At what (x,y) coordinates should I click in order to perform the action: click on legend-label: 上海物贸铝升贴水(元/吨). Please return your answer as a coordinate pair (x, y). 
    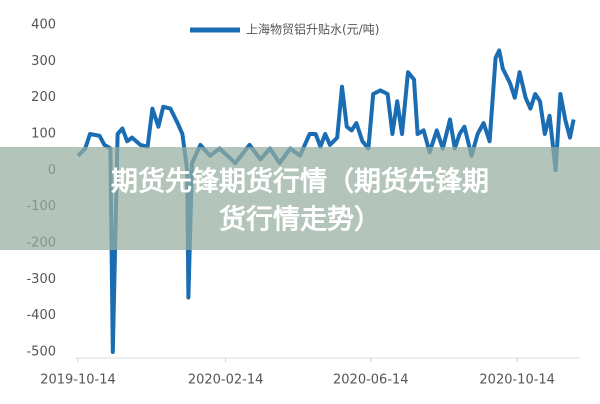
    Looking at the image, I should click on (312, 29).